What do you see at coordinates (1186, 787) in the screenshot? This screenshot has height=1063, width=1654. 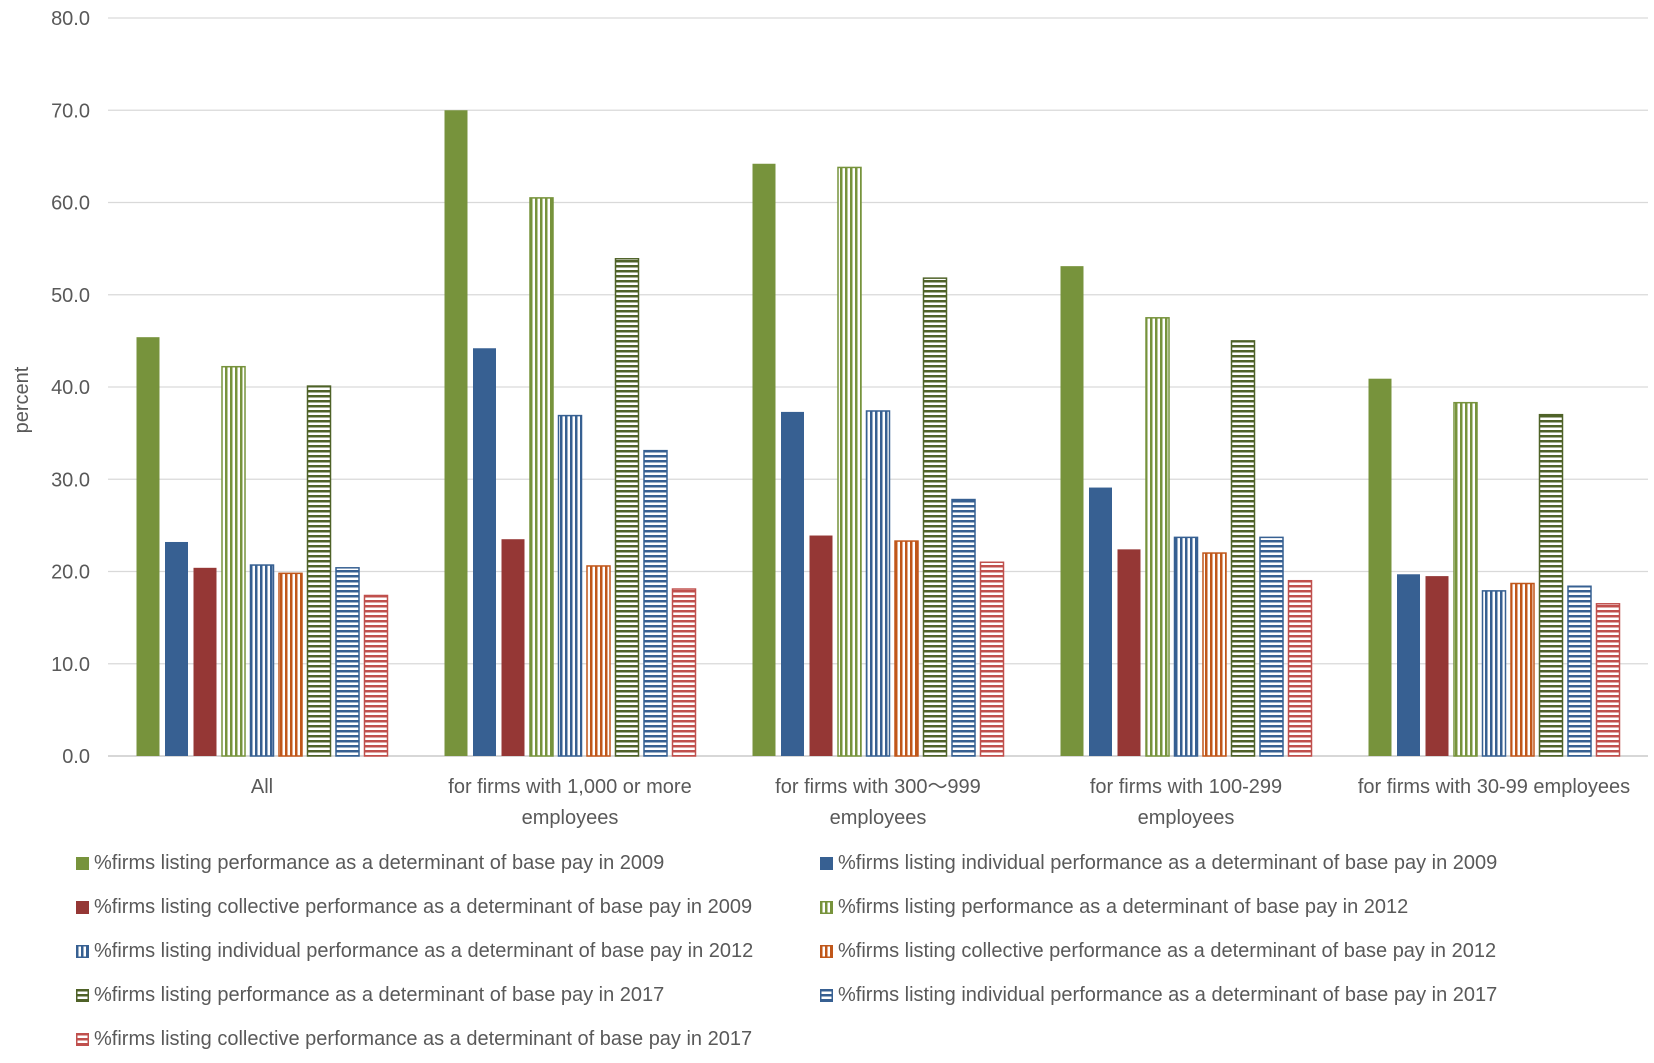 I see `x-tick-label: for firms with 100-299` at bounding box center [1186, 787].